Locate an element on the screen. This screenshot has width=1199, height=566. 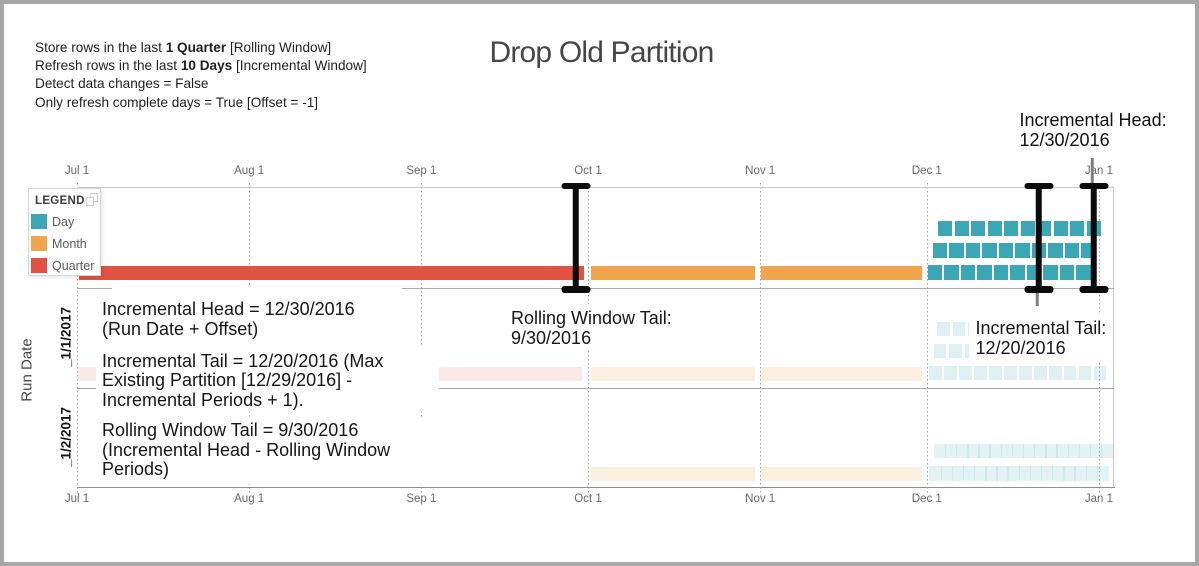
legend-title: LEGEND is located at coordinates (60, 201).